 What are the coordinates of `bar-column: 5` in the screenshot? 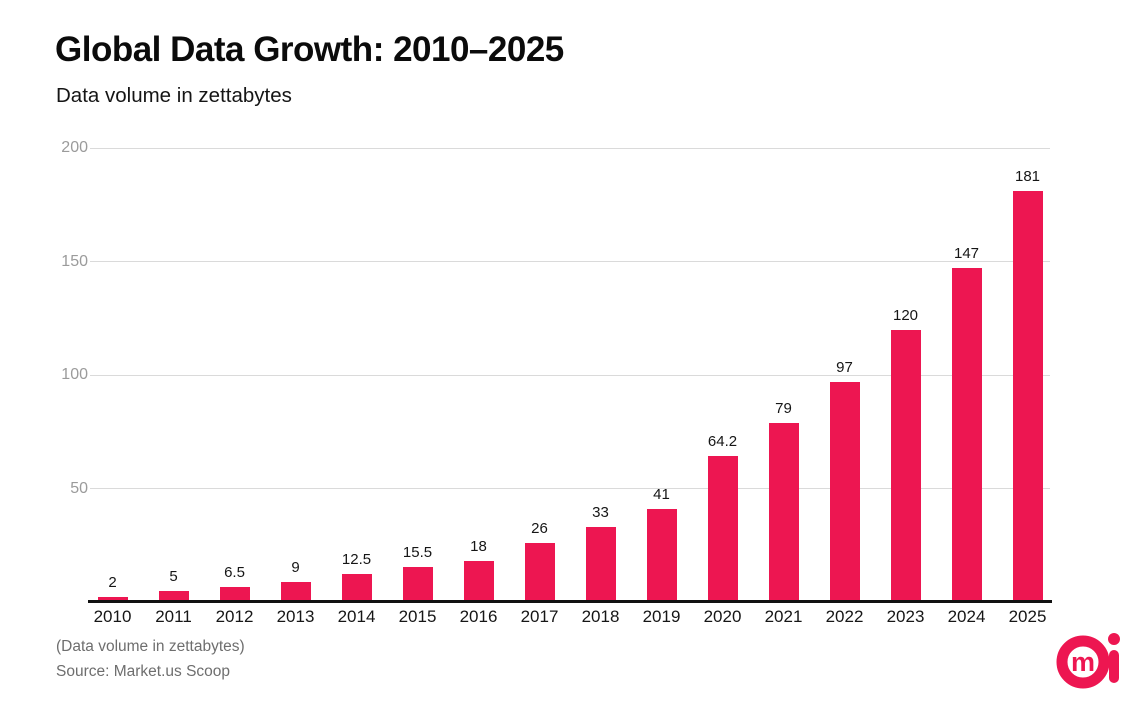 It's located at (173, 375).